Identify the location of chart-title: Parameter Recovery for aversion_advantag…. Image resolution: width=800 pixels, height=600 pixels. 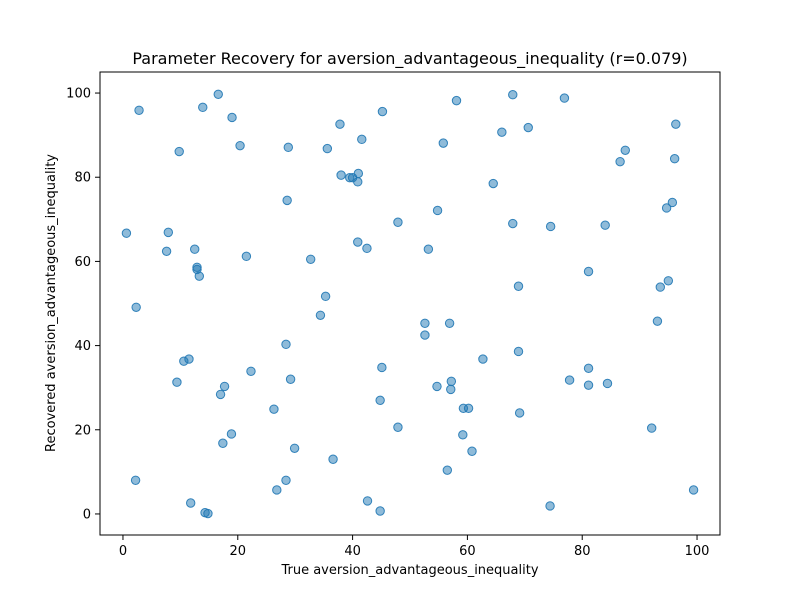
(409, 59).